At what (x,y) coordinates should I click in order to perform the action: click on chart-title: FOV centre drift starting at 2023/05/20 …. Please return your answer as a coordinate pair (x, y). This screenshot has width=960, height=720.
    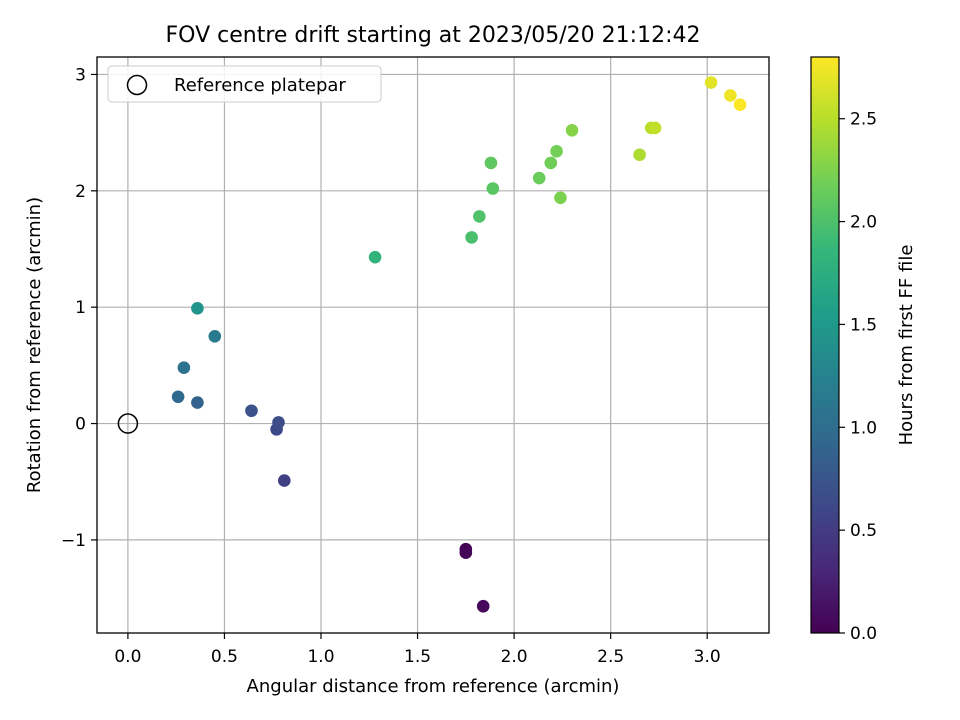
    Looking at the image, I should click on (433, 35).